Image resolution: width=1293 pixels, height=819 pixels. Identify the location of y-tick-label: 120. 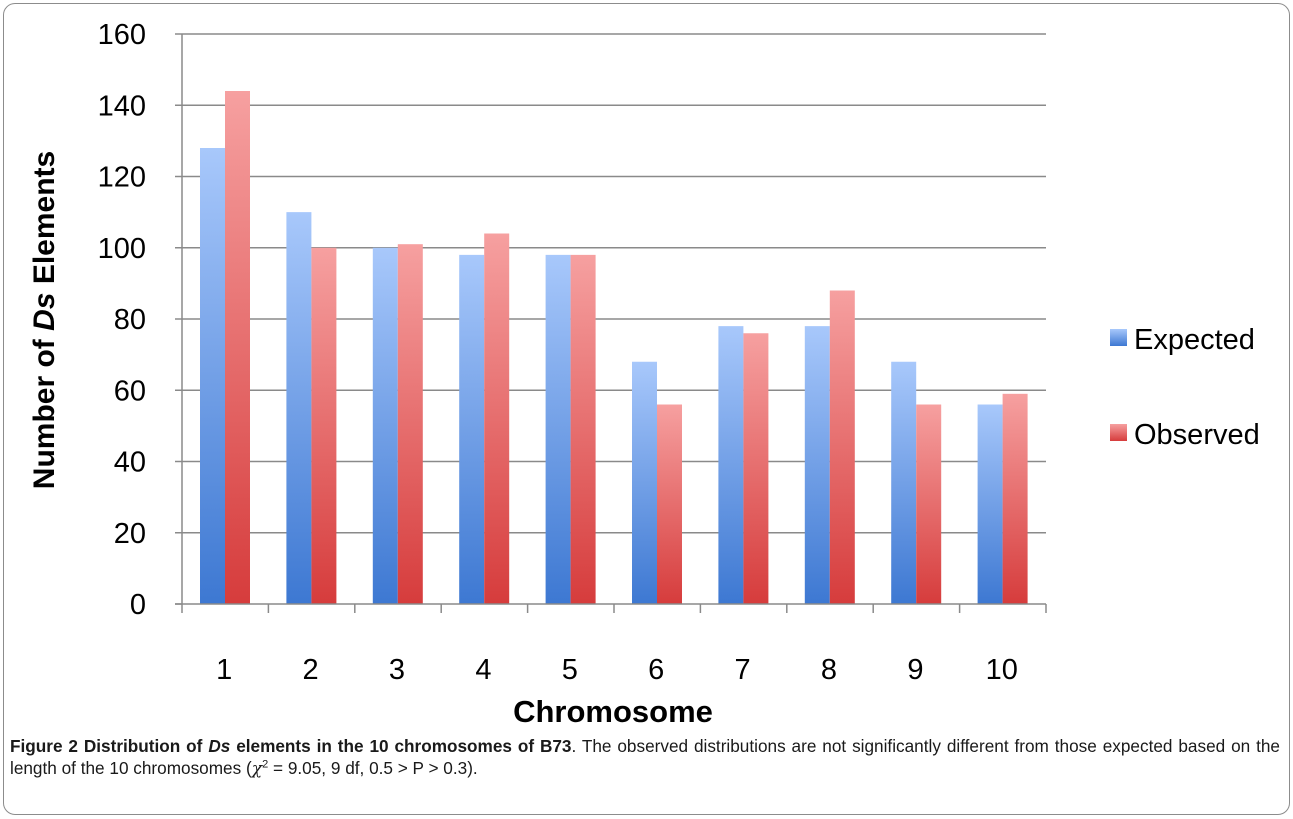
(122, 178).